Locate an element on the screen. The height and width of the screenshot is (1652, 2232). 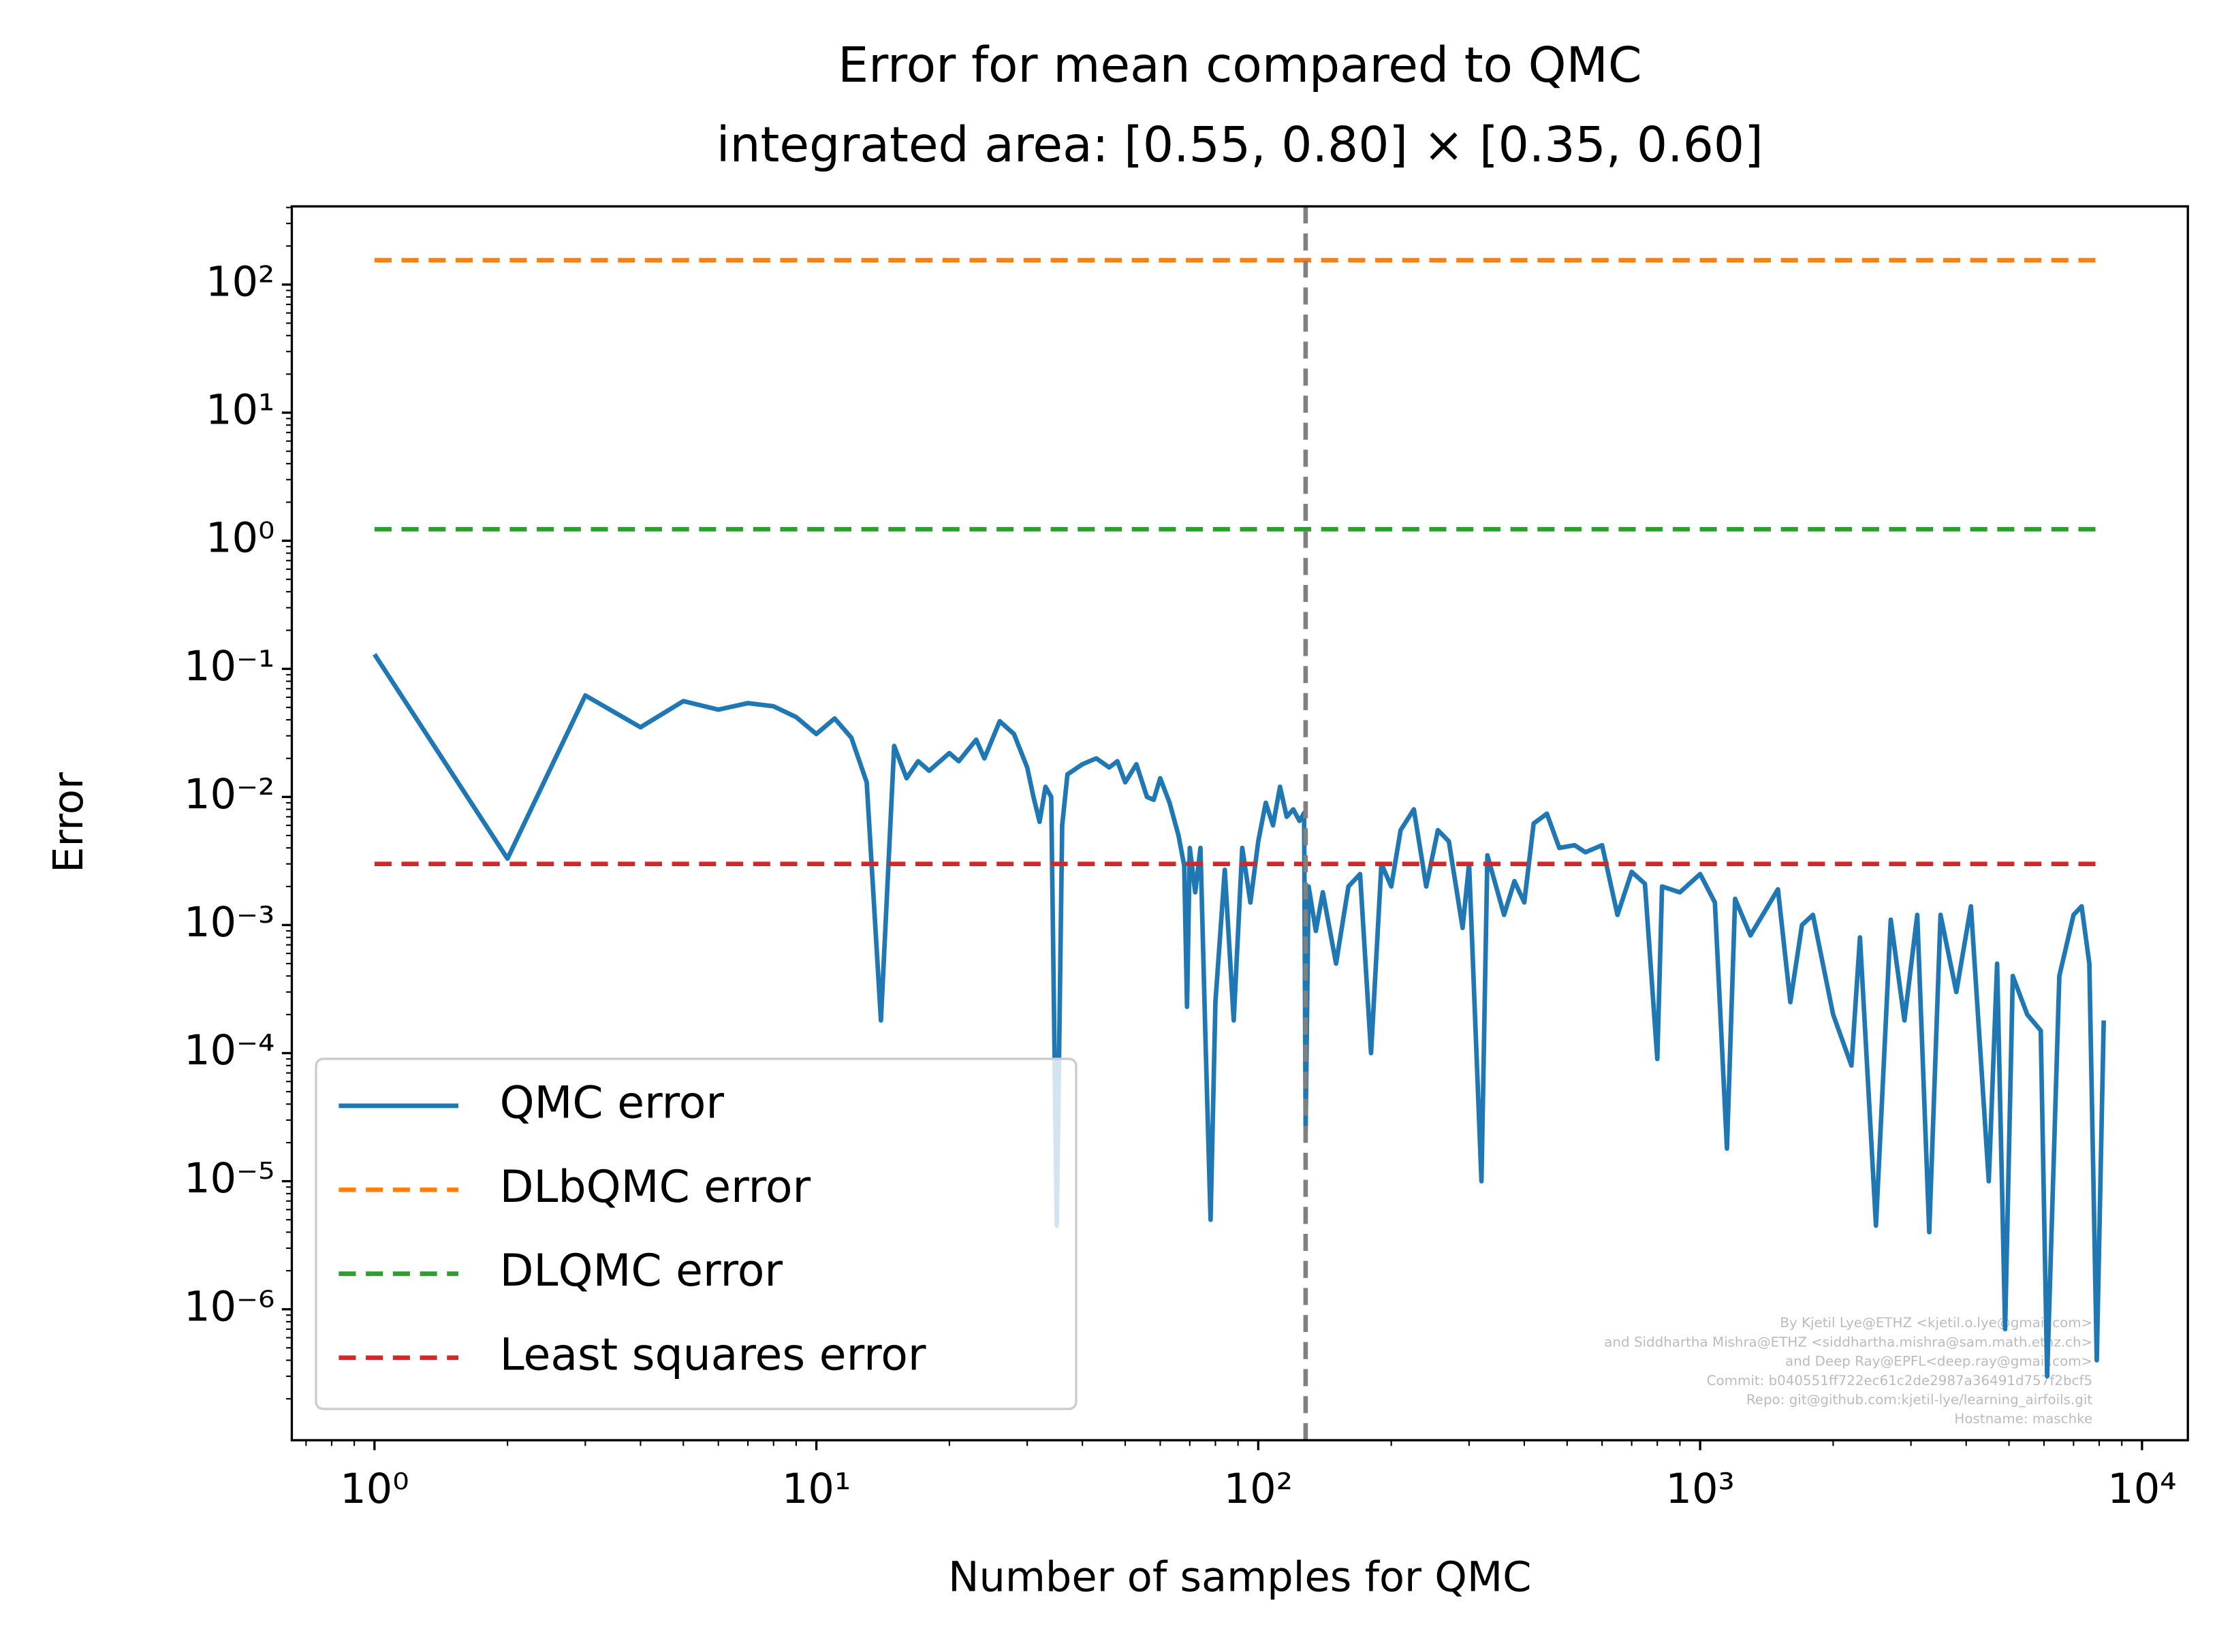
y-tick-label: 10⁻¹ is located at coordinates (229, 666).